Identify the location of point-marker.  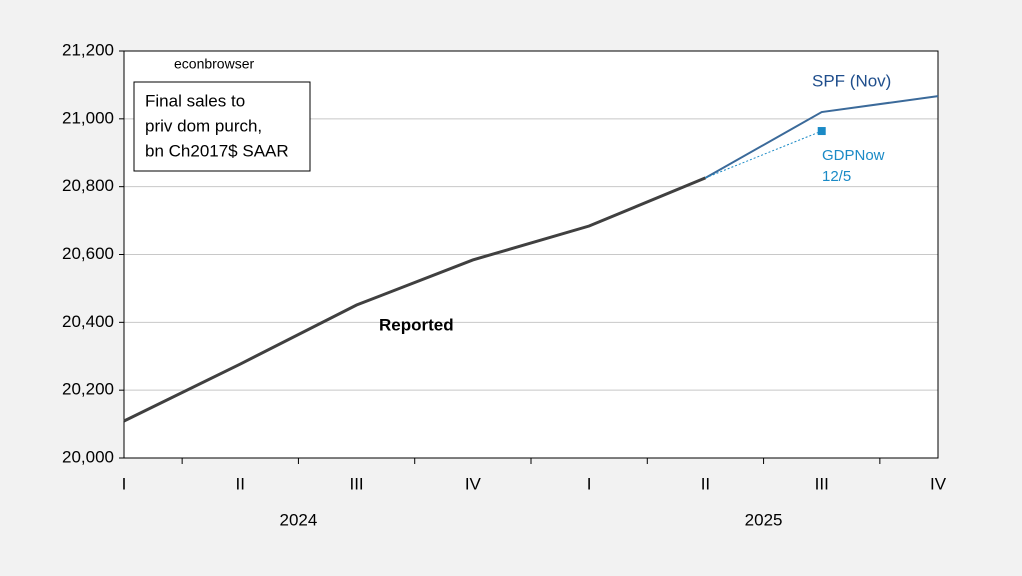
(821, 131).